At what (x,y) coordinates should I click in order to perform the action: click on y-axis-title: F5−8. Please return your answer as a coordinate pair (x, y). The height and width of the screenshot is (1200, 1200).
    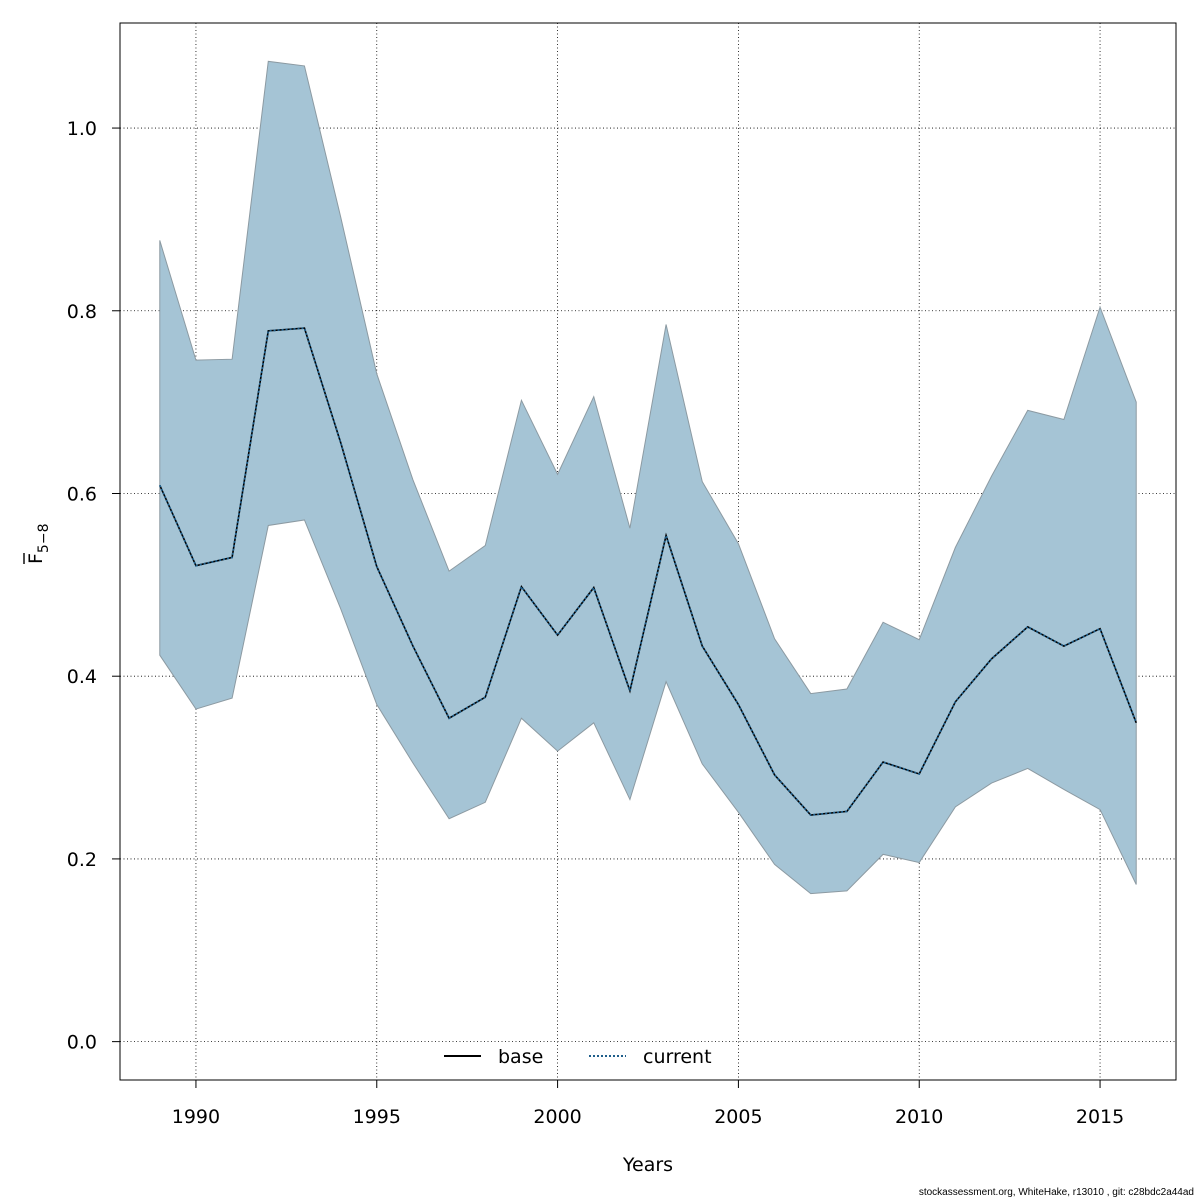
    Looking at the image, I should click on (37, 544).